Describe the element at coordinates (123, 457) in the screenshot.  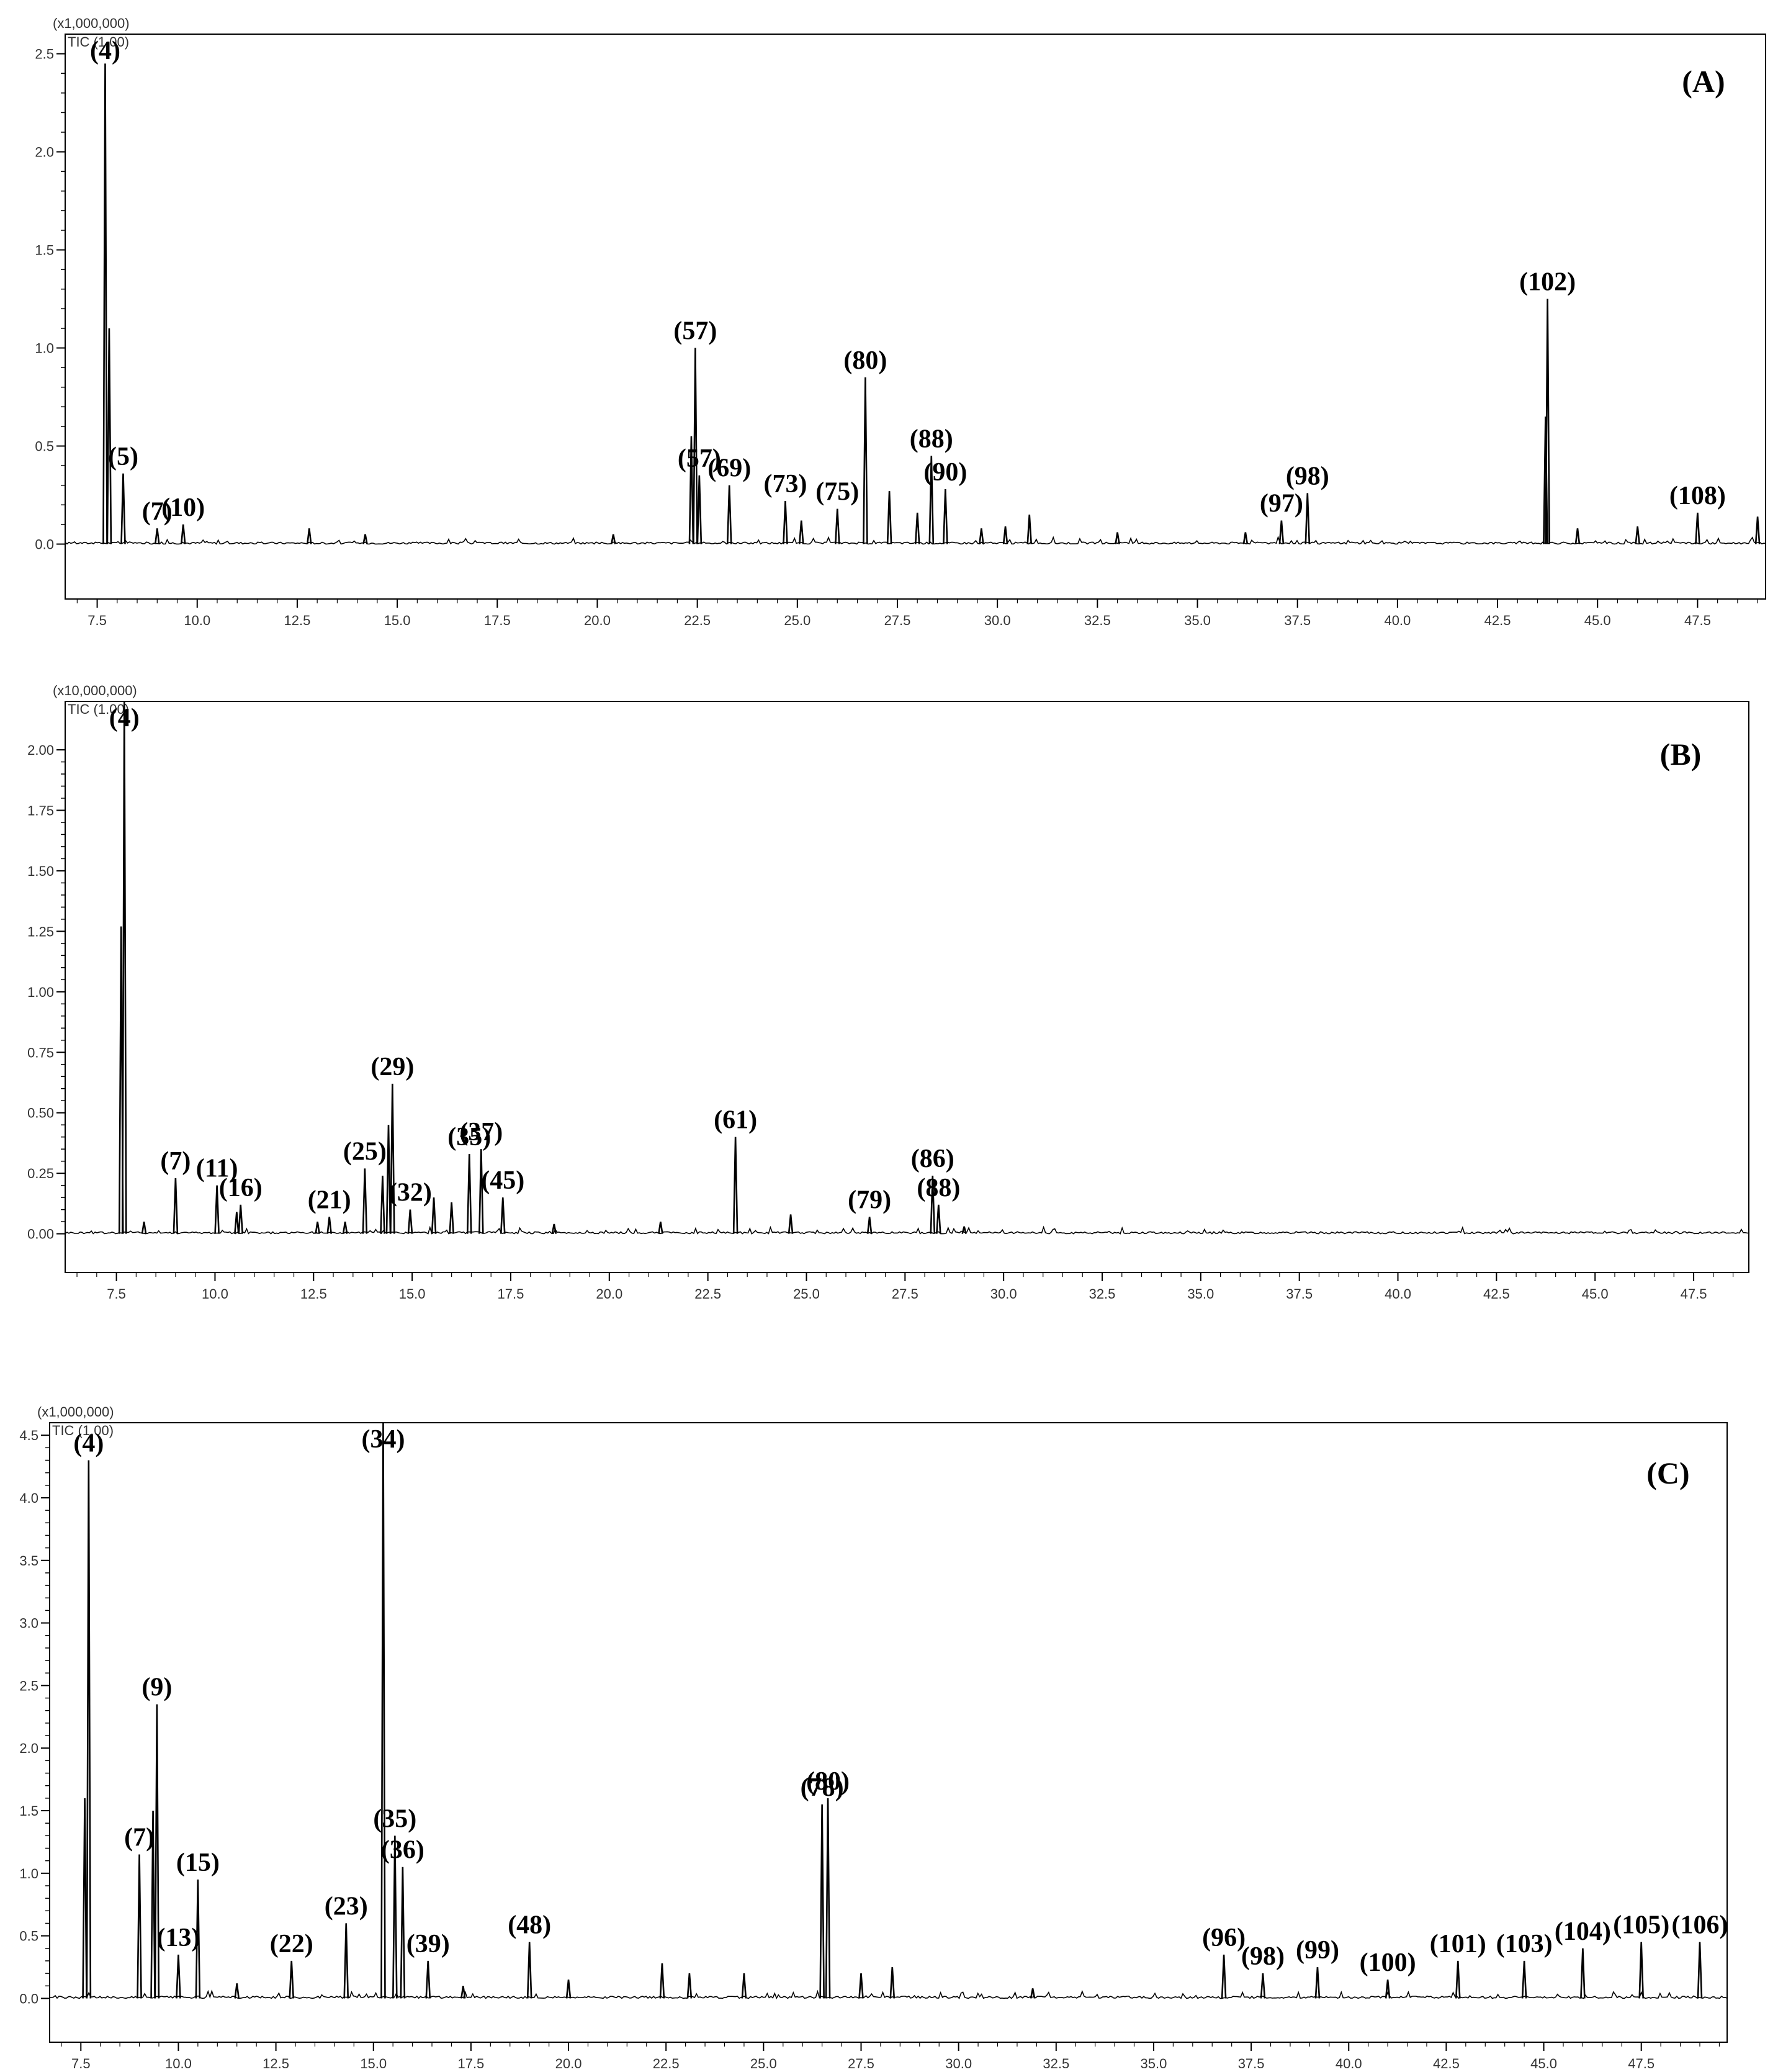
I see `peak-label: (5)` at that location.